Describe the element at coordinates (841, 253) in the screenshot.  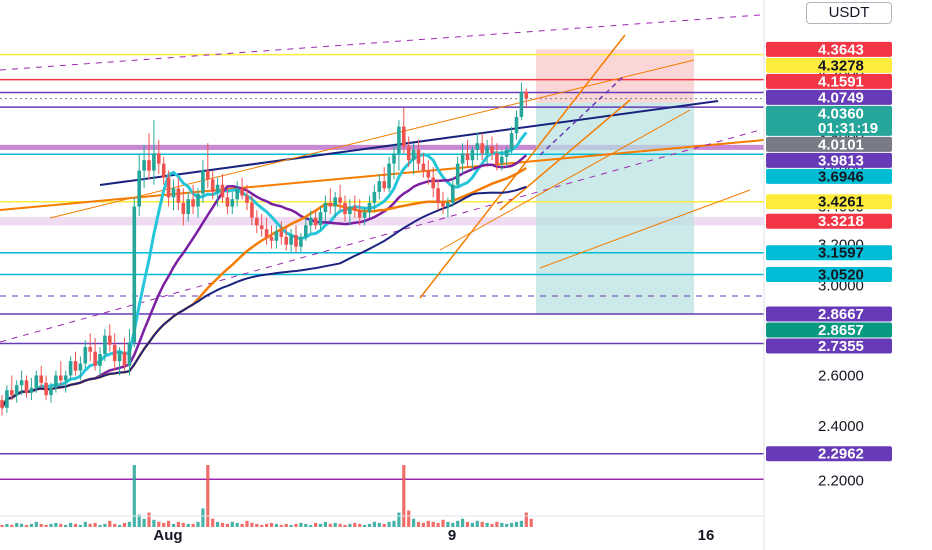
I see `price-label-10: 3.1597` at that location.